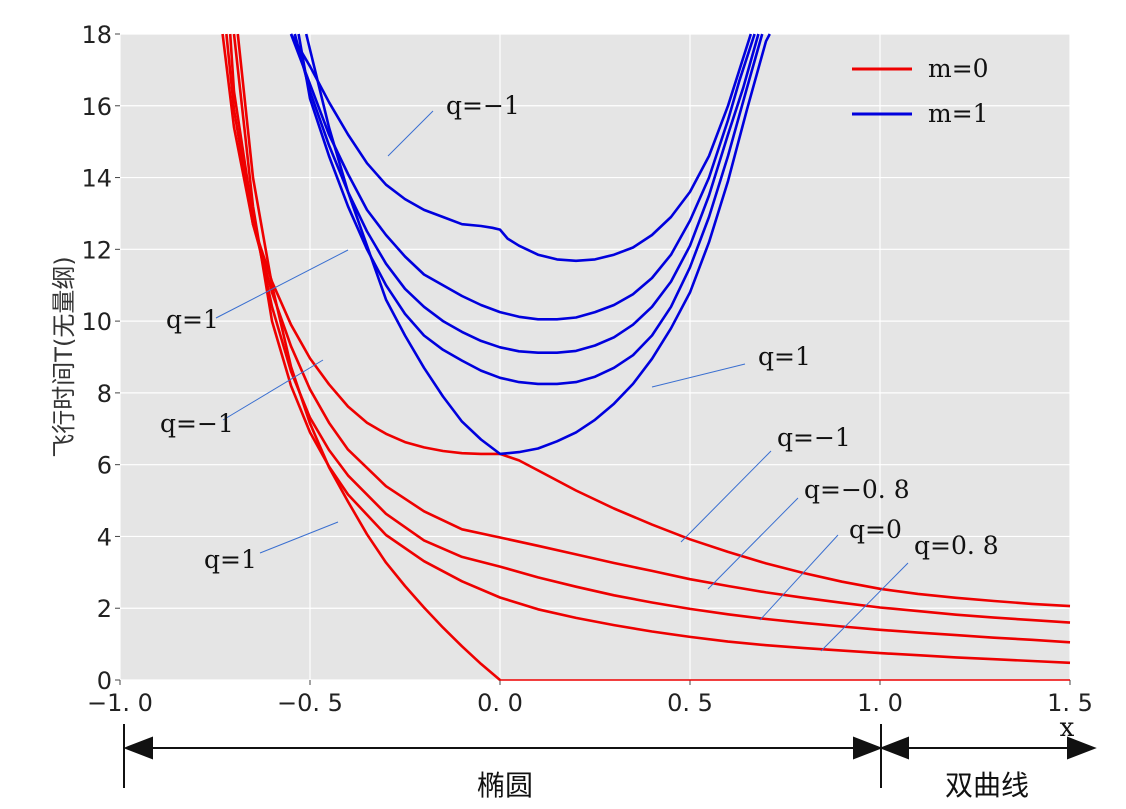 The image size is (1126, 809). What do you see at coordinates (104, 466) in the screenshot?
I see `y-tick-label: 6` at bounding box center [104, 466].